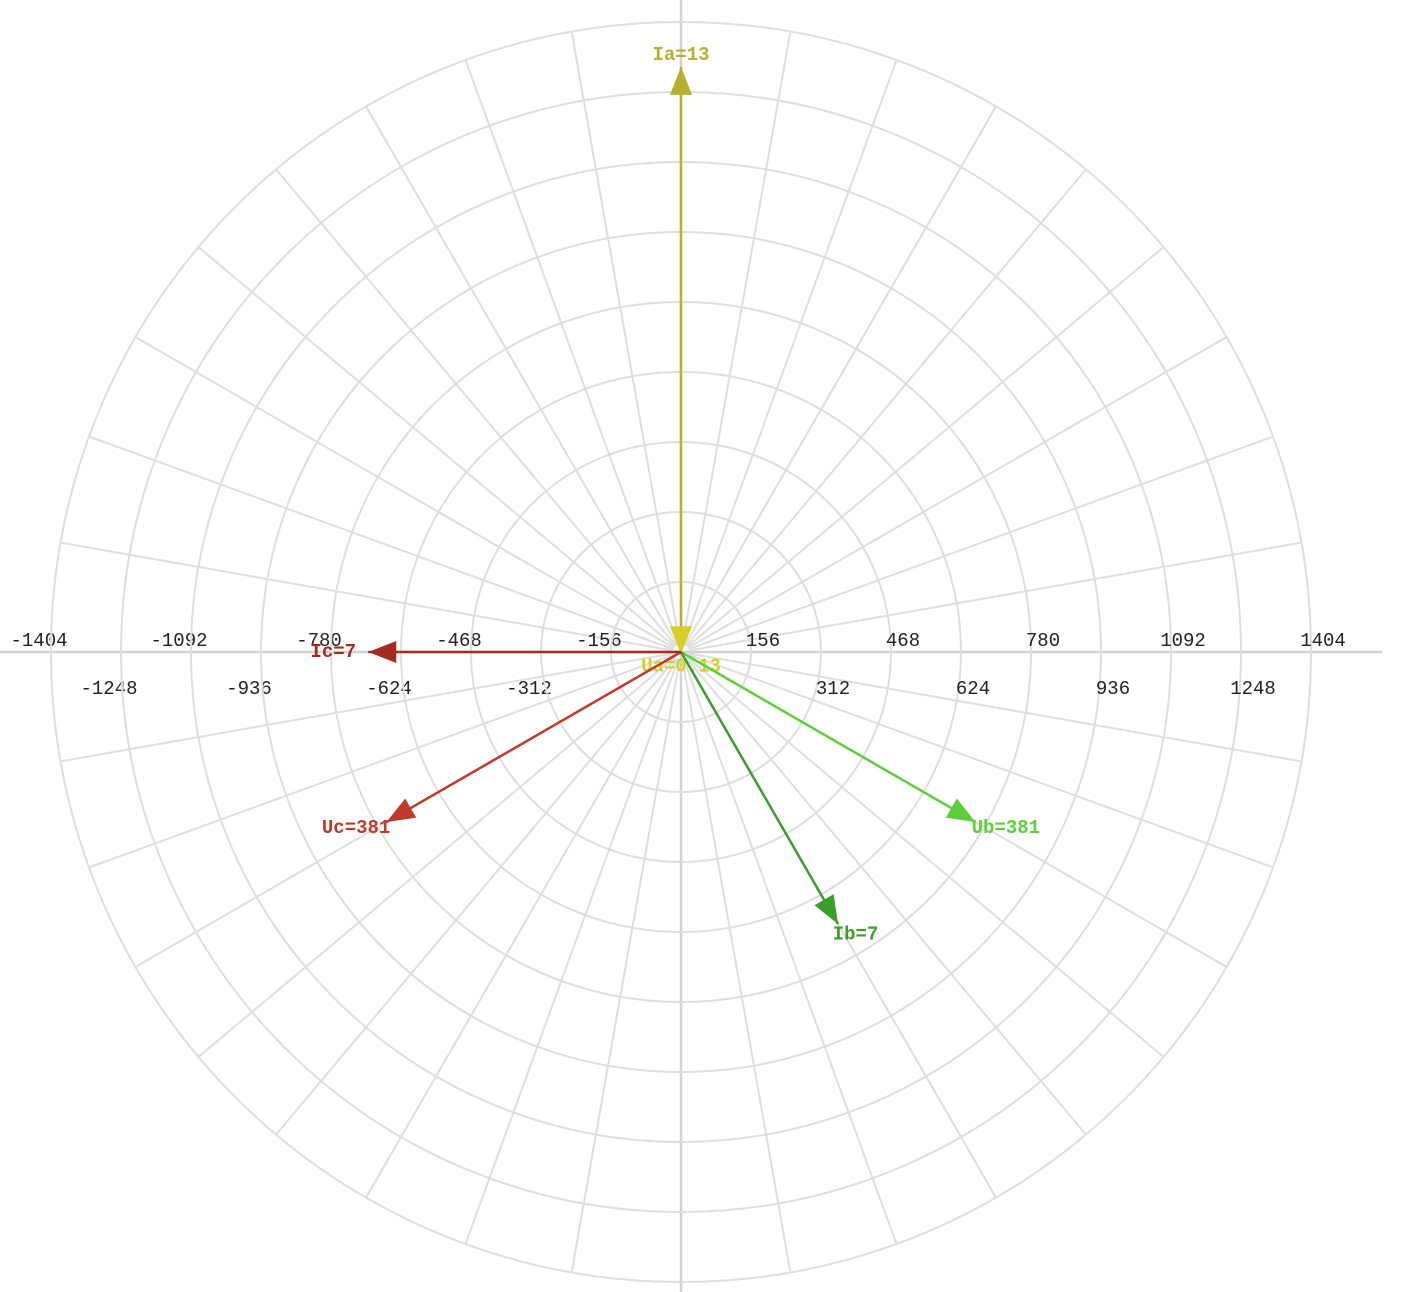 Image resolution: width=1412 pixels, height=1292 pixels. What do you see at coordinates (763, 641) in the screenshot?
I see `x-tick-label: 156` at bounding box center [763, 641].